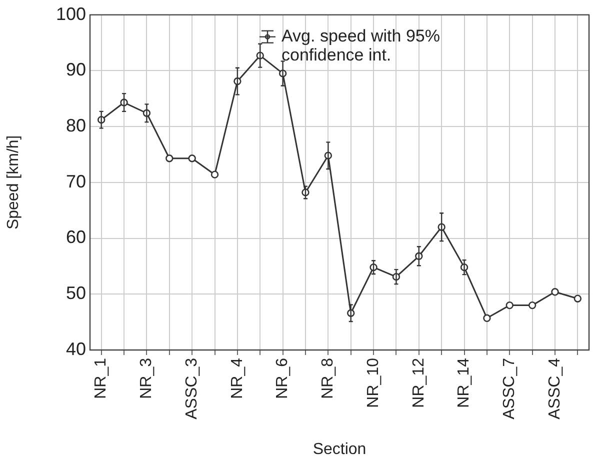 The width and height of the screenshot is (600, 463). What do you see at coordinates (373, 383) in the screenshot?
I see `x-tick-label: NR_10` at bounding box center [373, 383].